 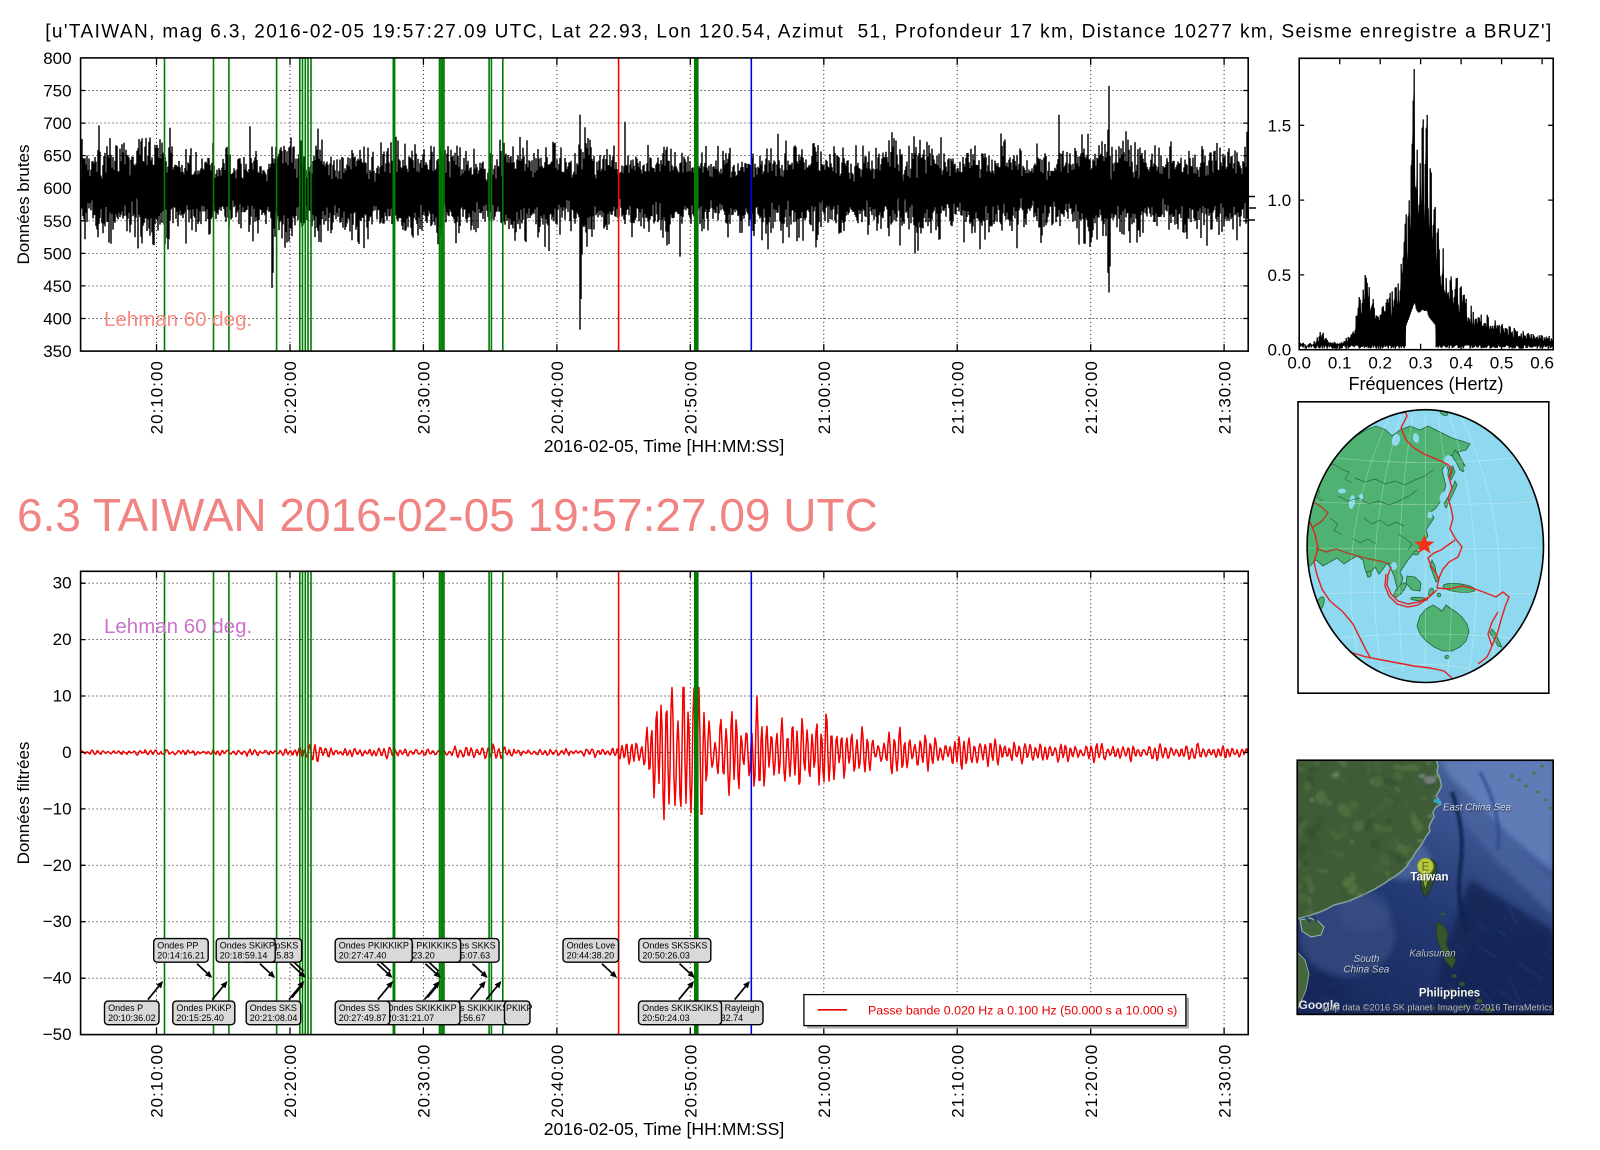 I want to click on svg-text: 0.3, so click(x=1421, y=363).